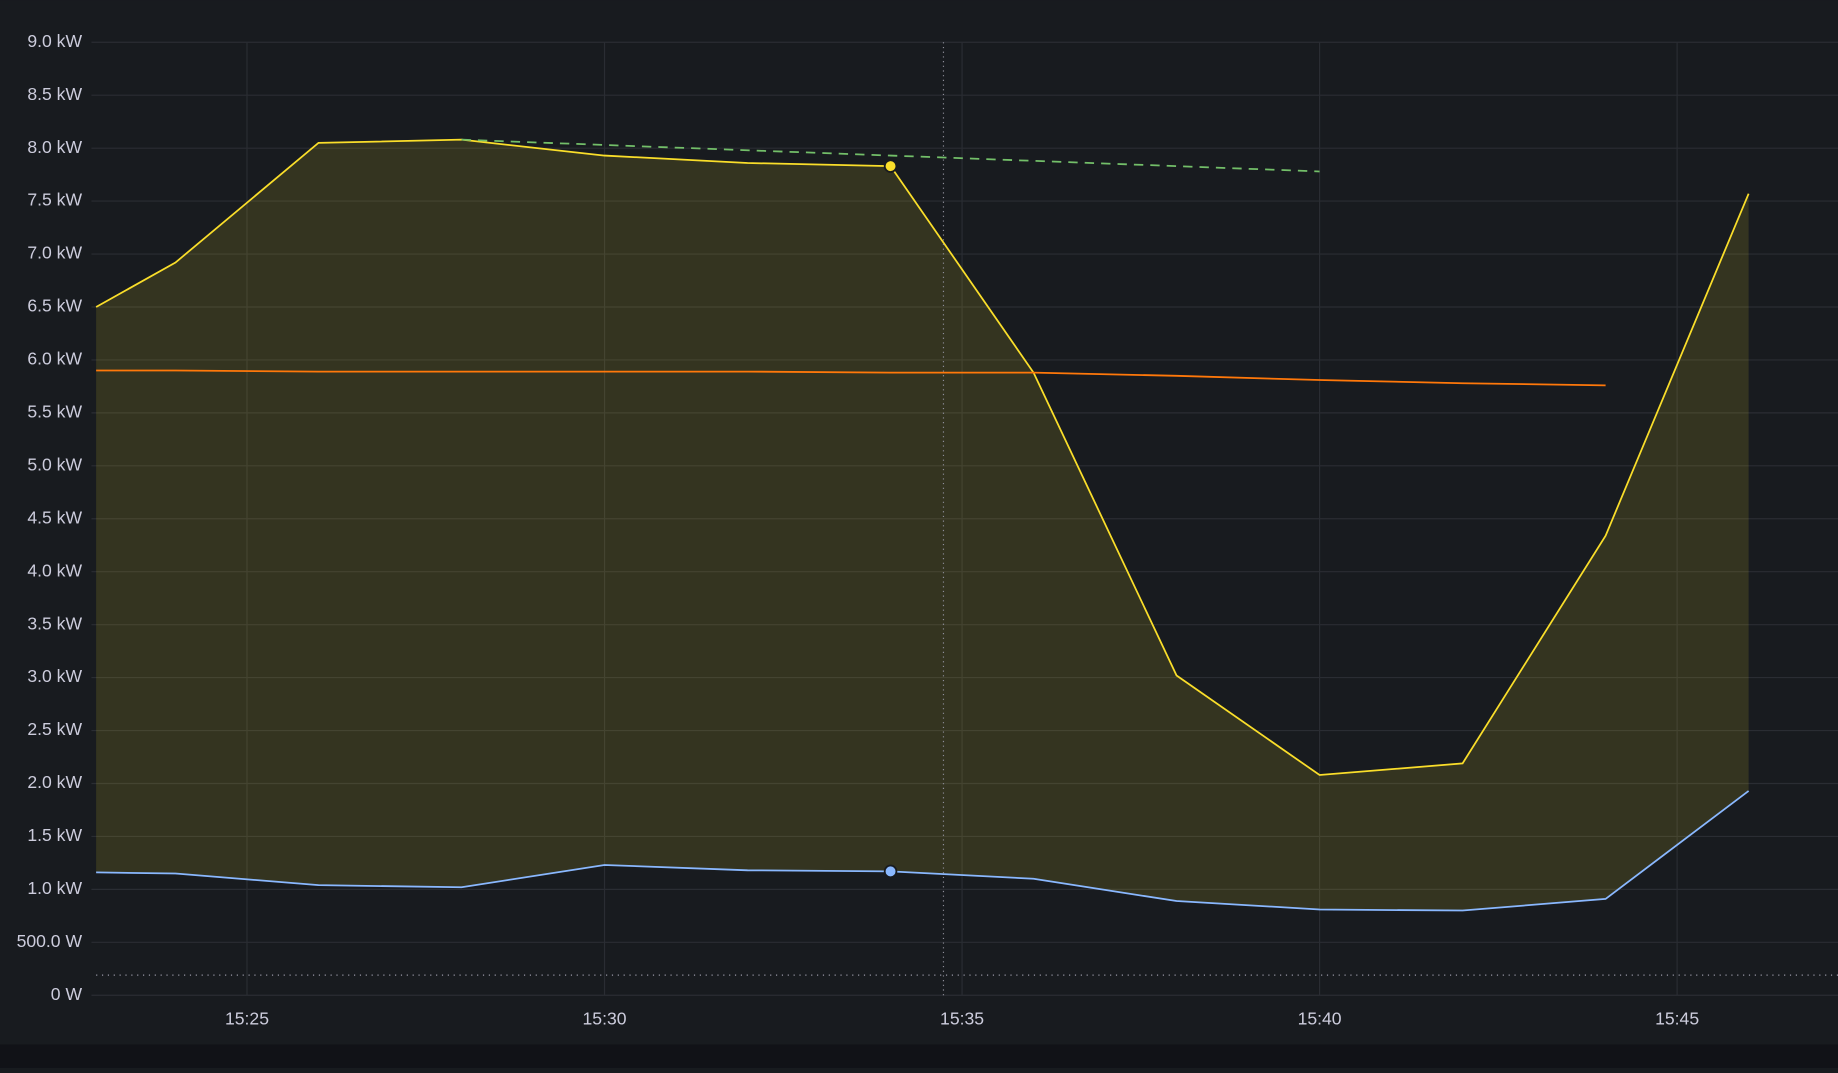  Describe the element at coordinates (54, 517) in the screenshot. I see `y-tick-label: 4.5 kW` at that location.